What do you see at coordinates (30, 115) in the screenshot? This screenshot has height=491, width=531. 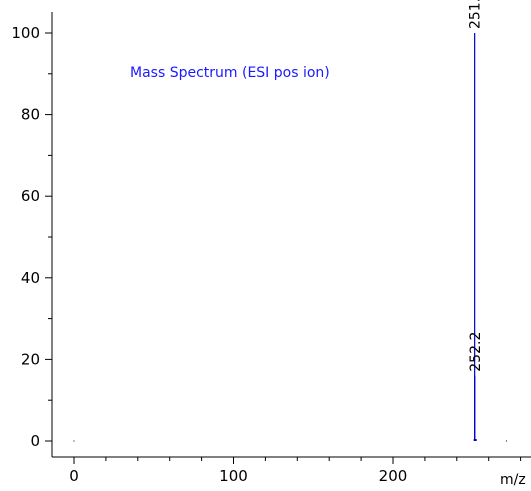 I see `y-tick-label: 80` at bounding box center [30, 115].